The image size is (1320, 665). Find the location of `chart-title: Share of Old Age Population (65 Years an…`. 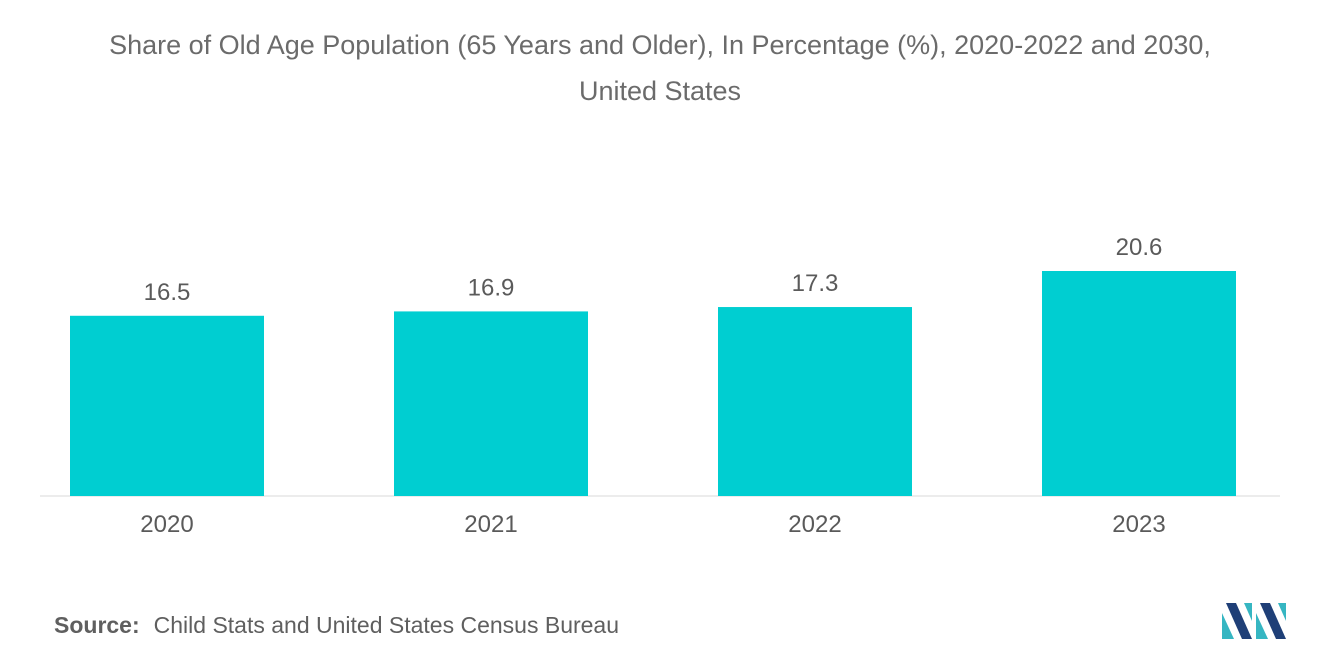

chart-title: Share of Old Age Population (65 Years an… is located at coordinates (660, 68).